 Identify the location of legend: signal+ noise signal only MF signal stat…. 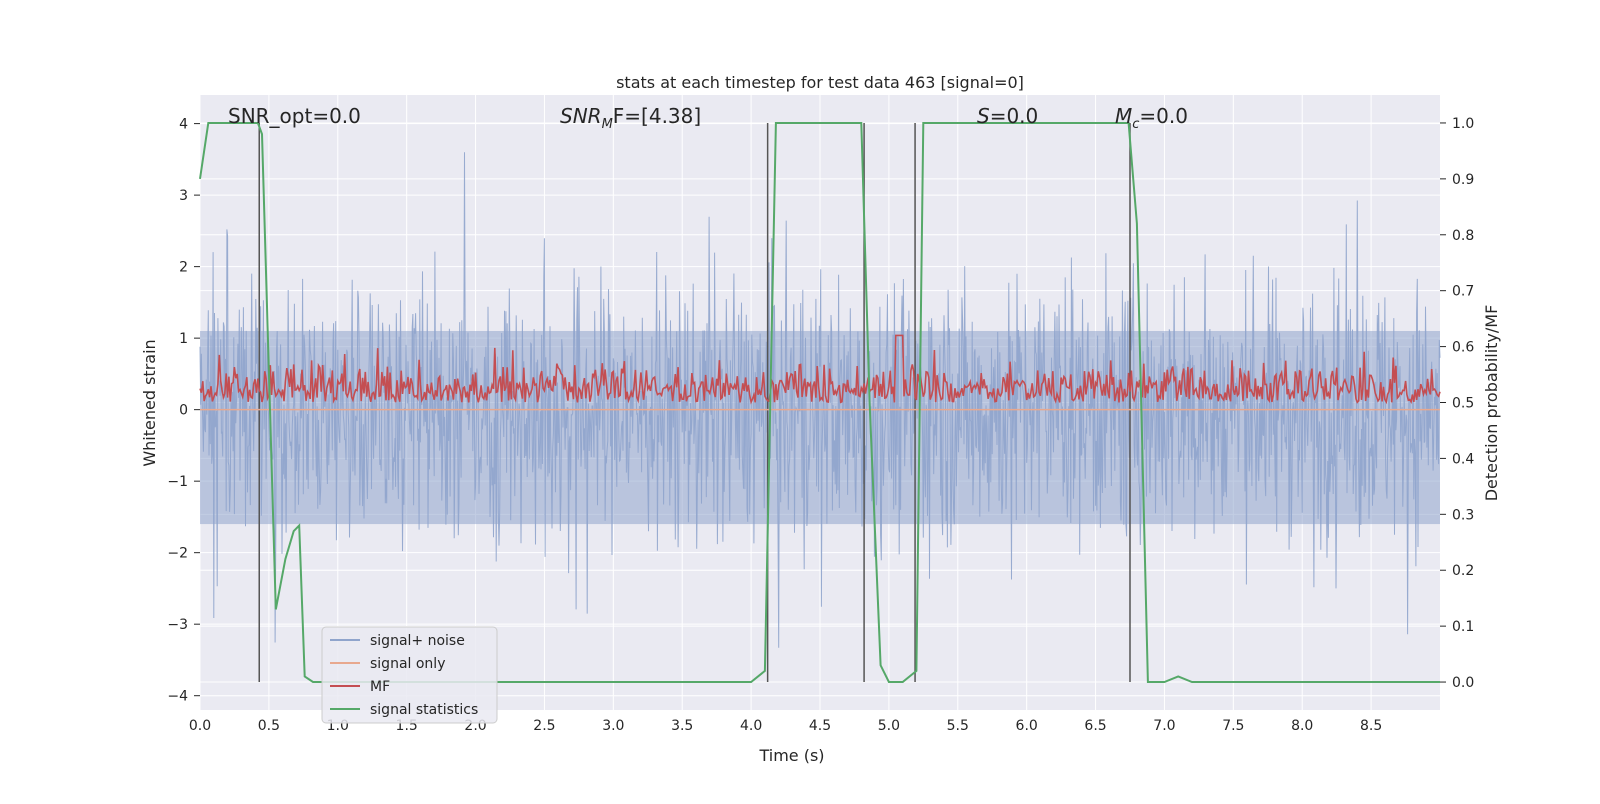
(409, 675).